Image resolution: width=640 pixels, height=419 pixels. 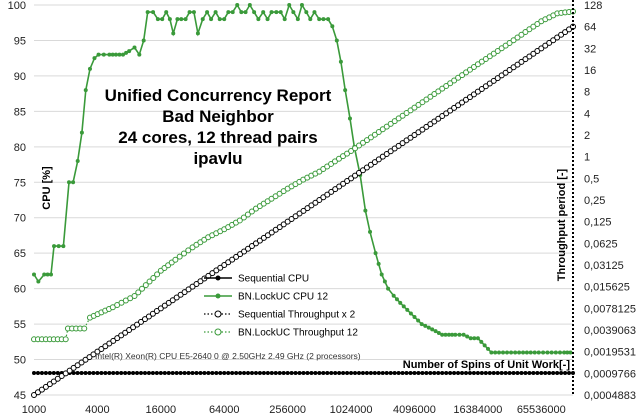 I want to click on x-tick-1: 4000, so click(x=97, y=410).